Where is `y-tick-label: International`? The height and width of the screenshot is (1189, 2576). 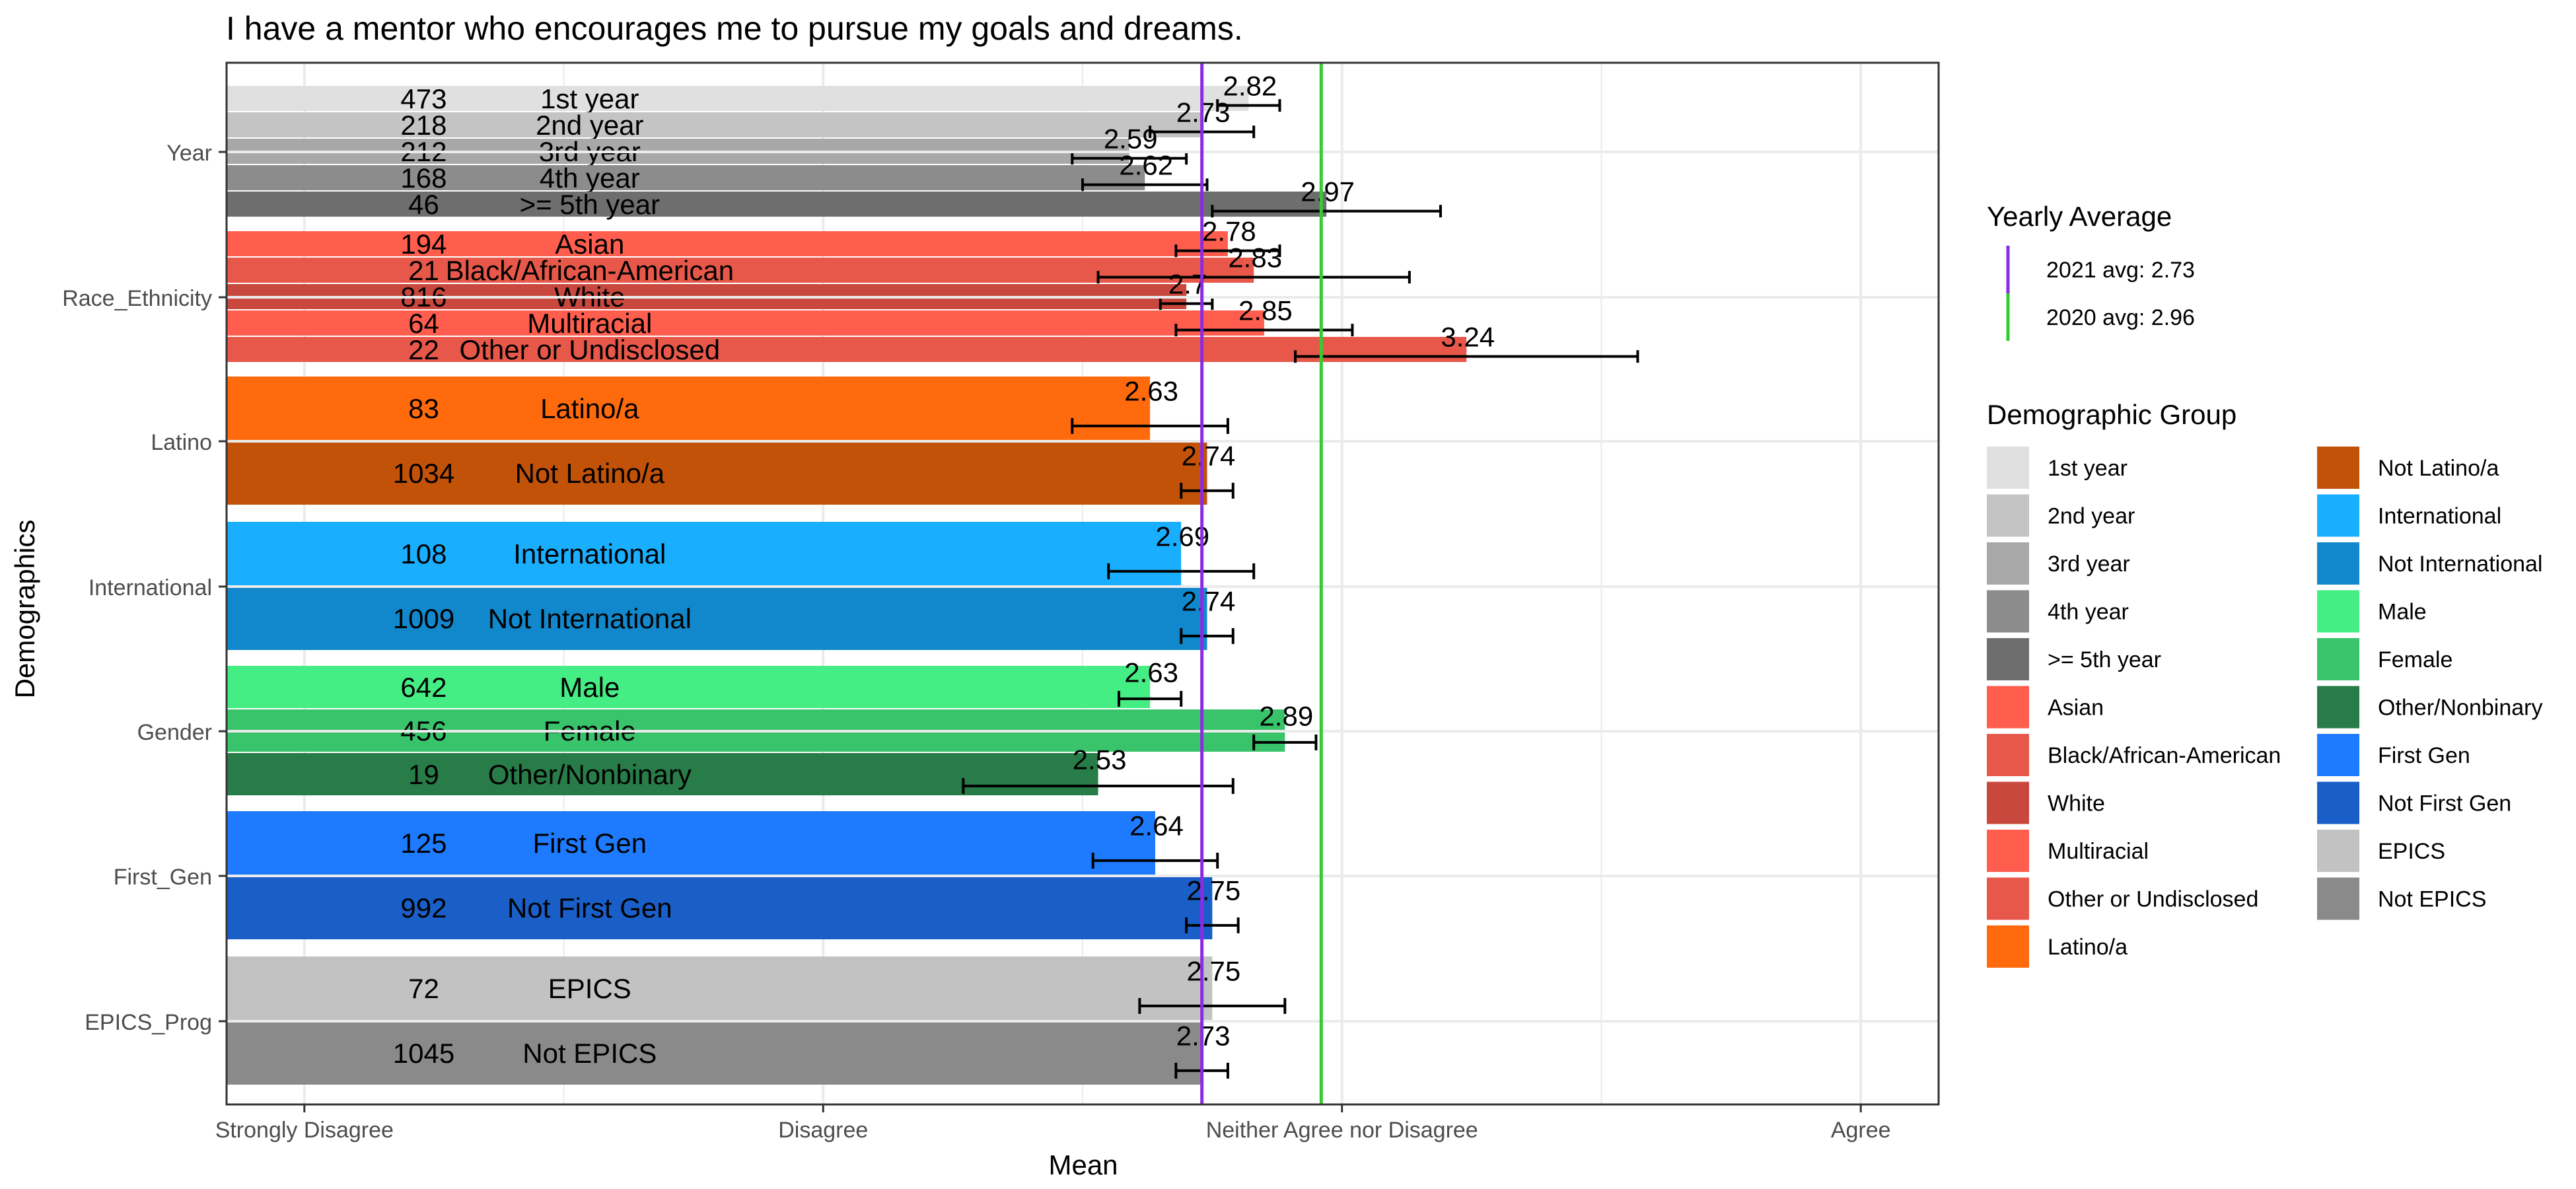 y-tick-label: International is located at coordinates (150, 587).